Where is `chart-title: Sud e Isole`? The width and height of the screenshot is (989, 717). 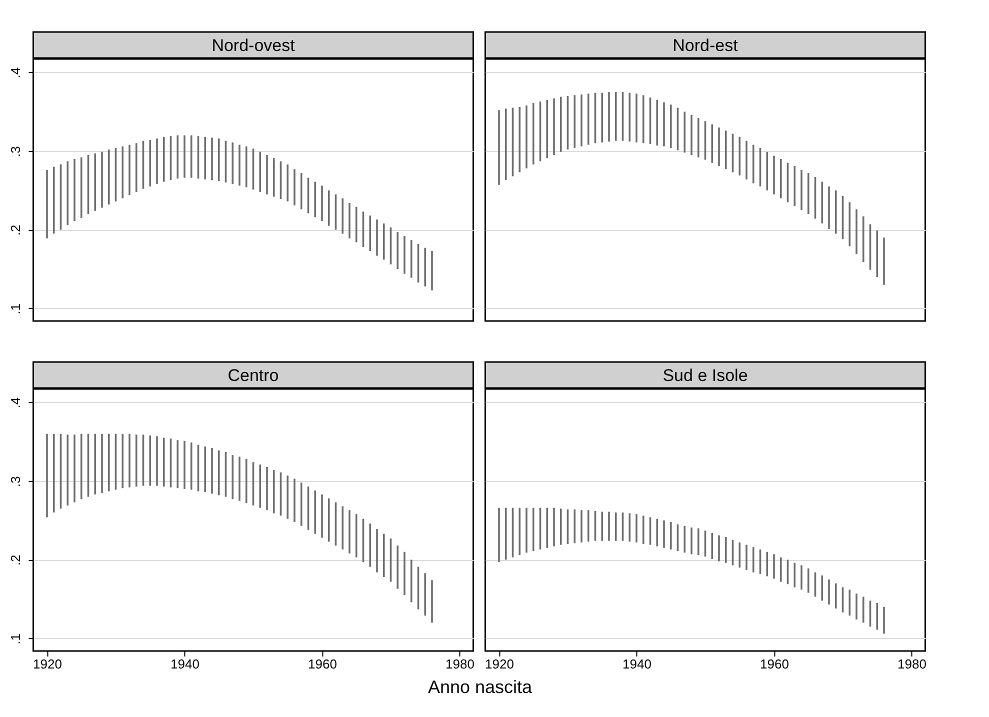 chart-title: Sud e Isole is located at coordinates (705, 375).